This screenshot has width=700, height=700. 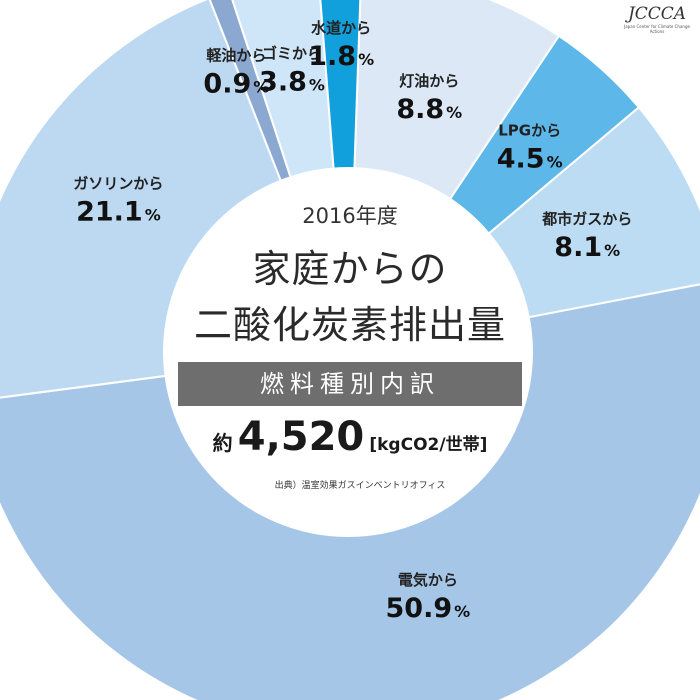 What do you see at coordinates (657, 29) in the screenshot?
I see `logo-subtitle: Japan Center for Climate Change Actions` at bounding box center [657, 29].